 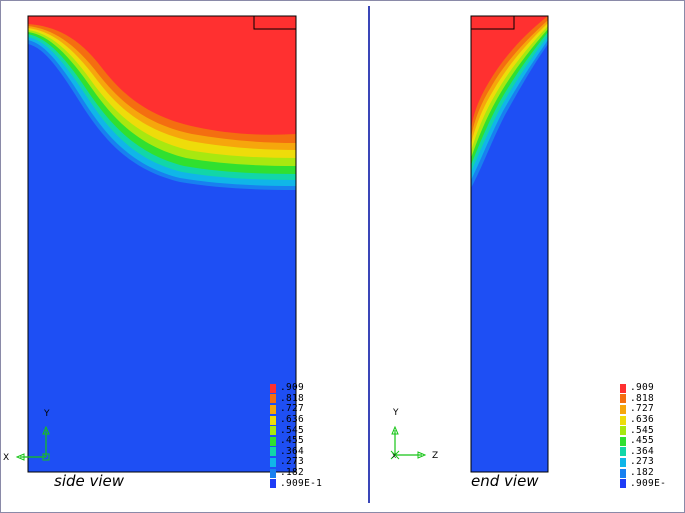 What do you see at coordinates (648, 483) in the screenshot?
I see `end-view-legend-label: .909E-` at bounding box center [648, 483].